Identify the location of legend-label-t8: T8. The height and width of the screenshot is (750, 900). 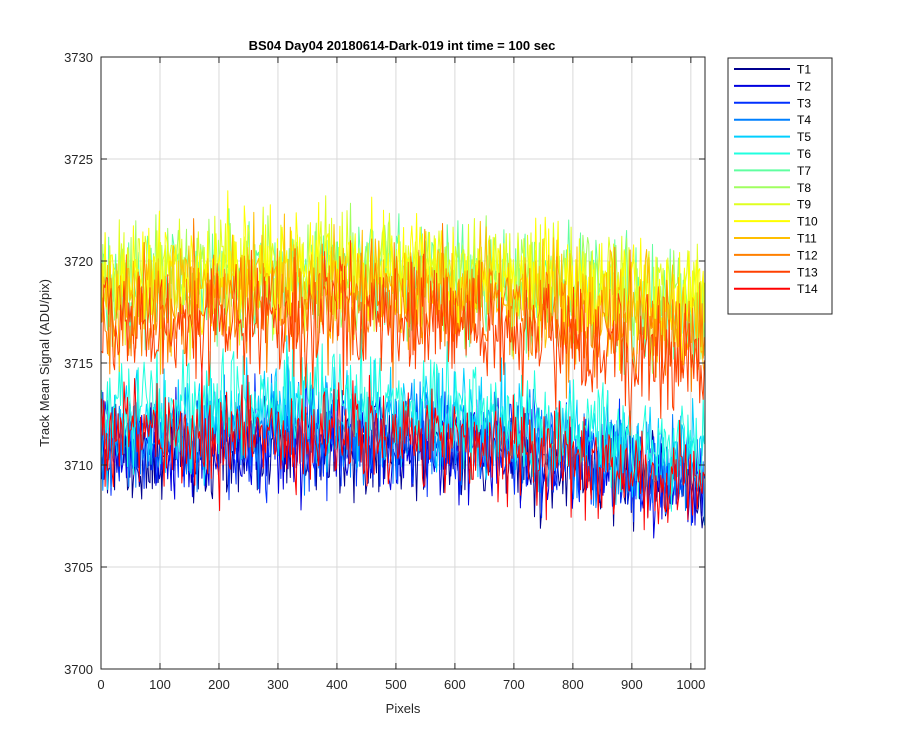
(804, 188).